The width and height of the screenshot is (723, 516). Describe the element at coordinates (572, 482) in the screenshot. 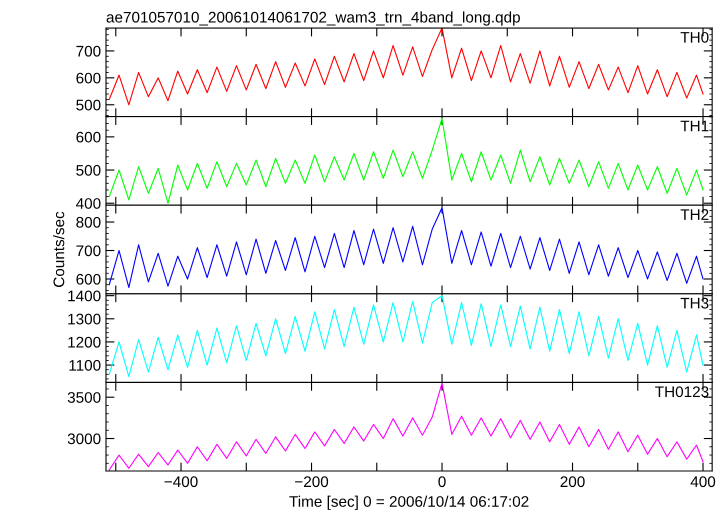

I see `x-tick-label: 200` at that location.